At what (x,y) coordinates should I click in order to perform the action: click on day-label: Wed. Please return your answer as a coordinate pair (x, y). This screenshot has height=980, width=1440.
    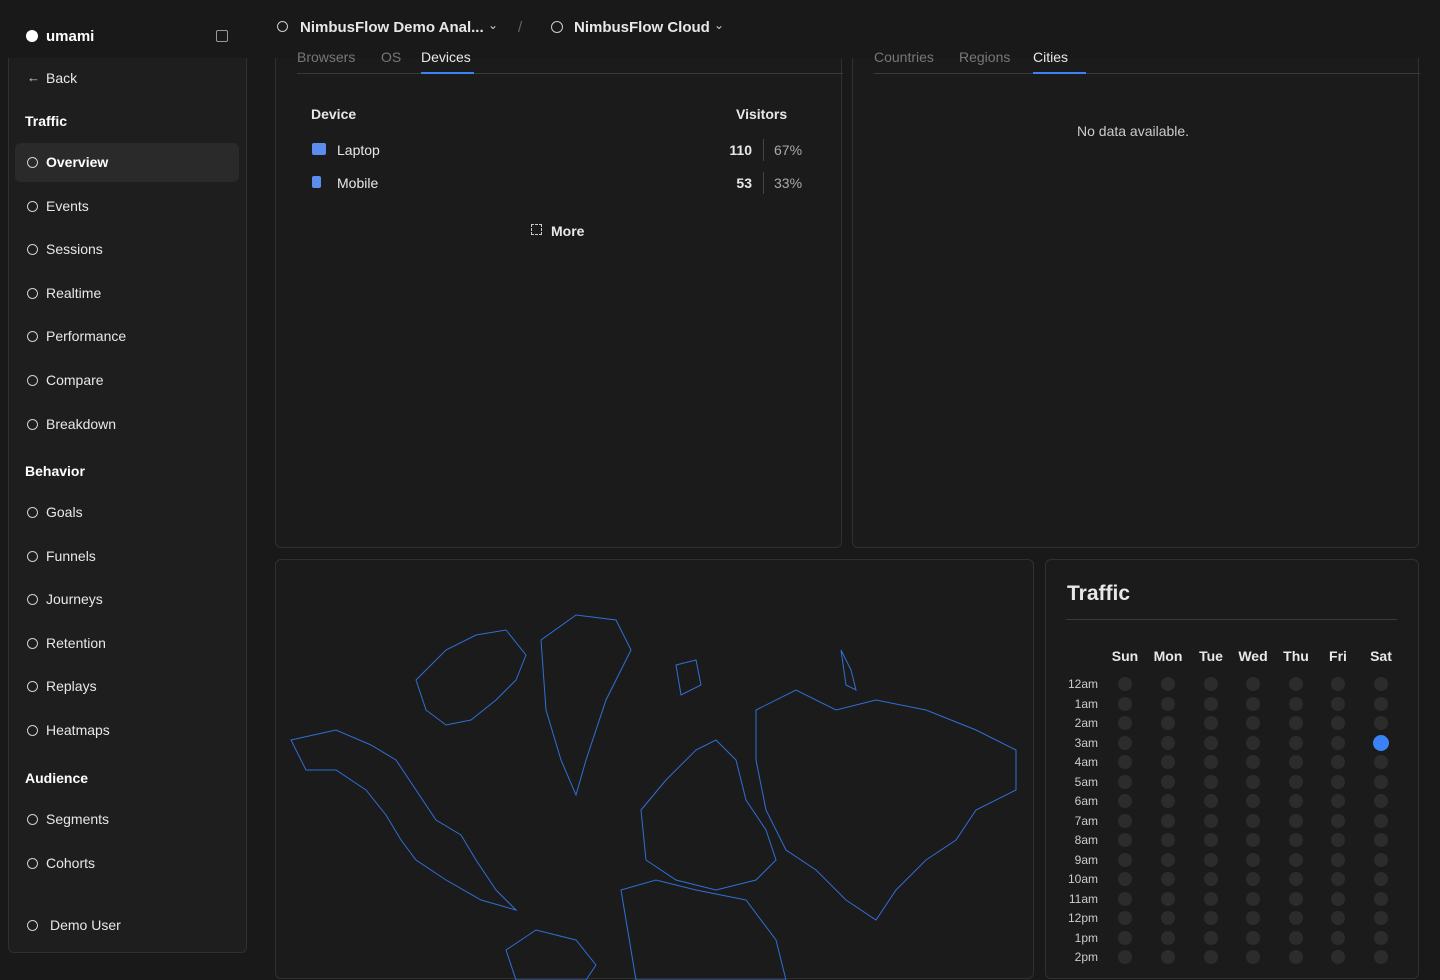
    Looking at the image, I should click on (1253, 656).